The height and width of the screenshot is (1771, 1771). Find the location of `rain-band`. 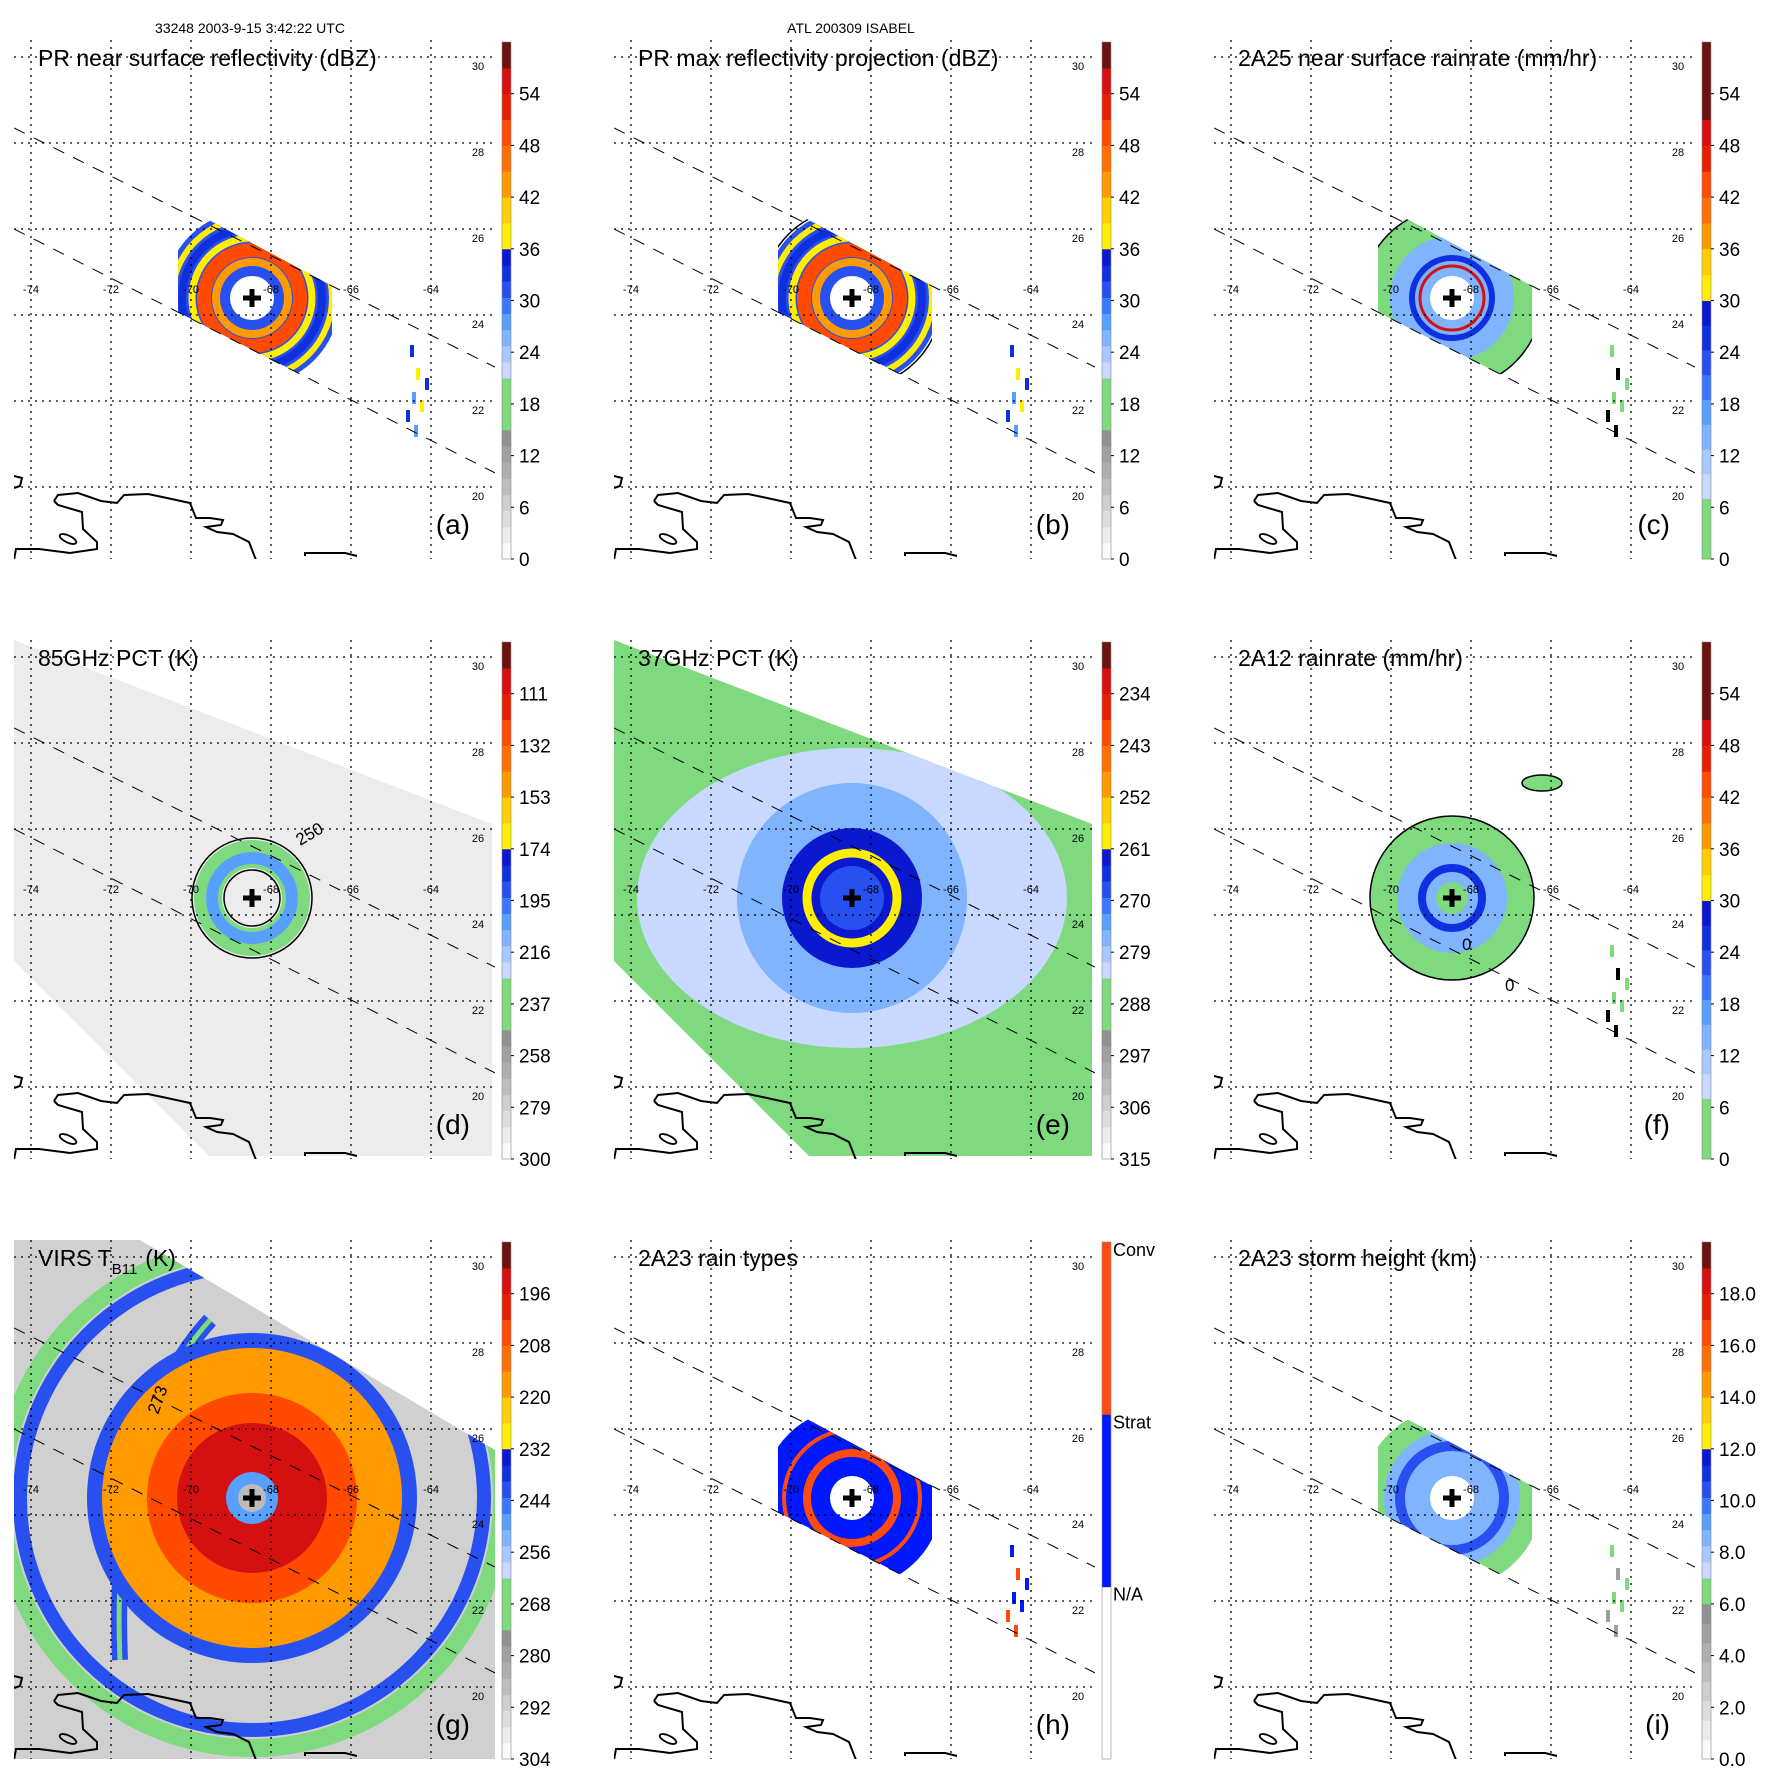

rain-band is located at coordinates (252, 298).